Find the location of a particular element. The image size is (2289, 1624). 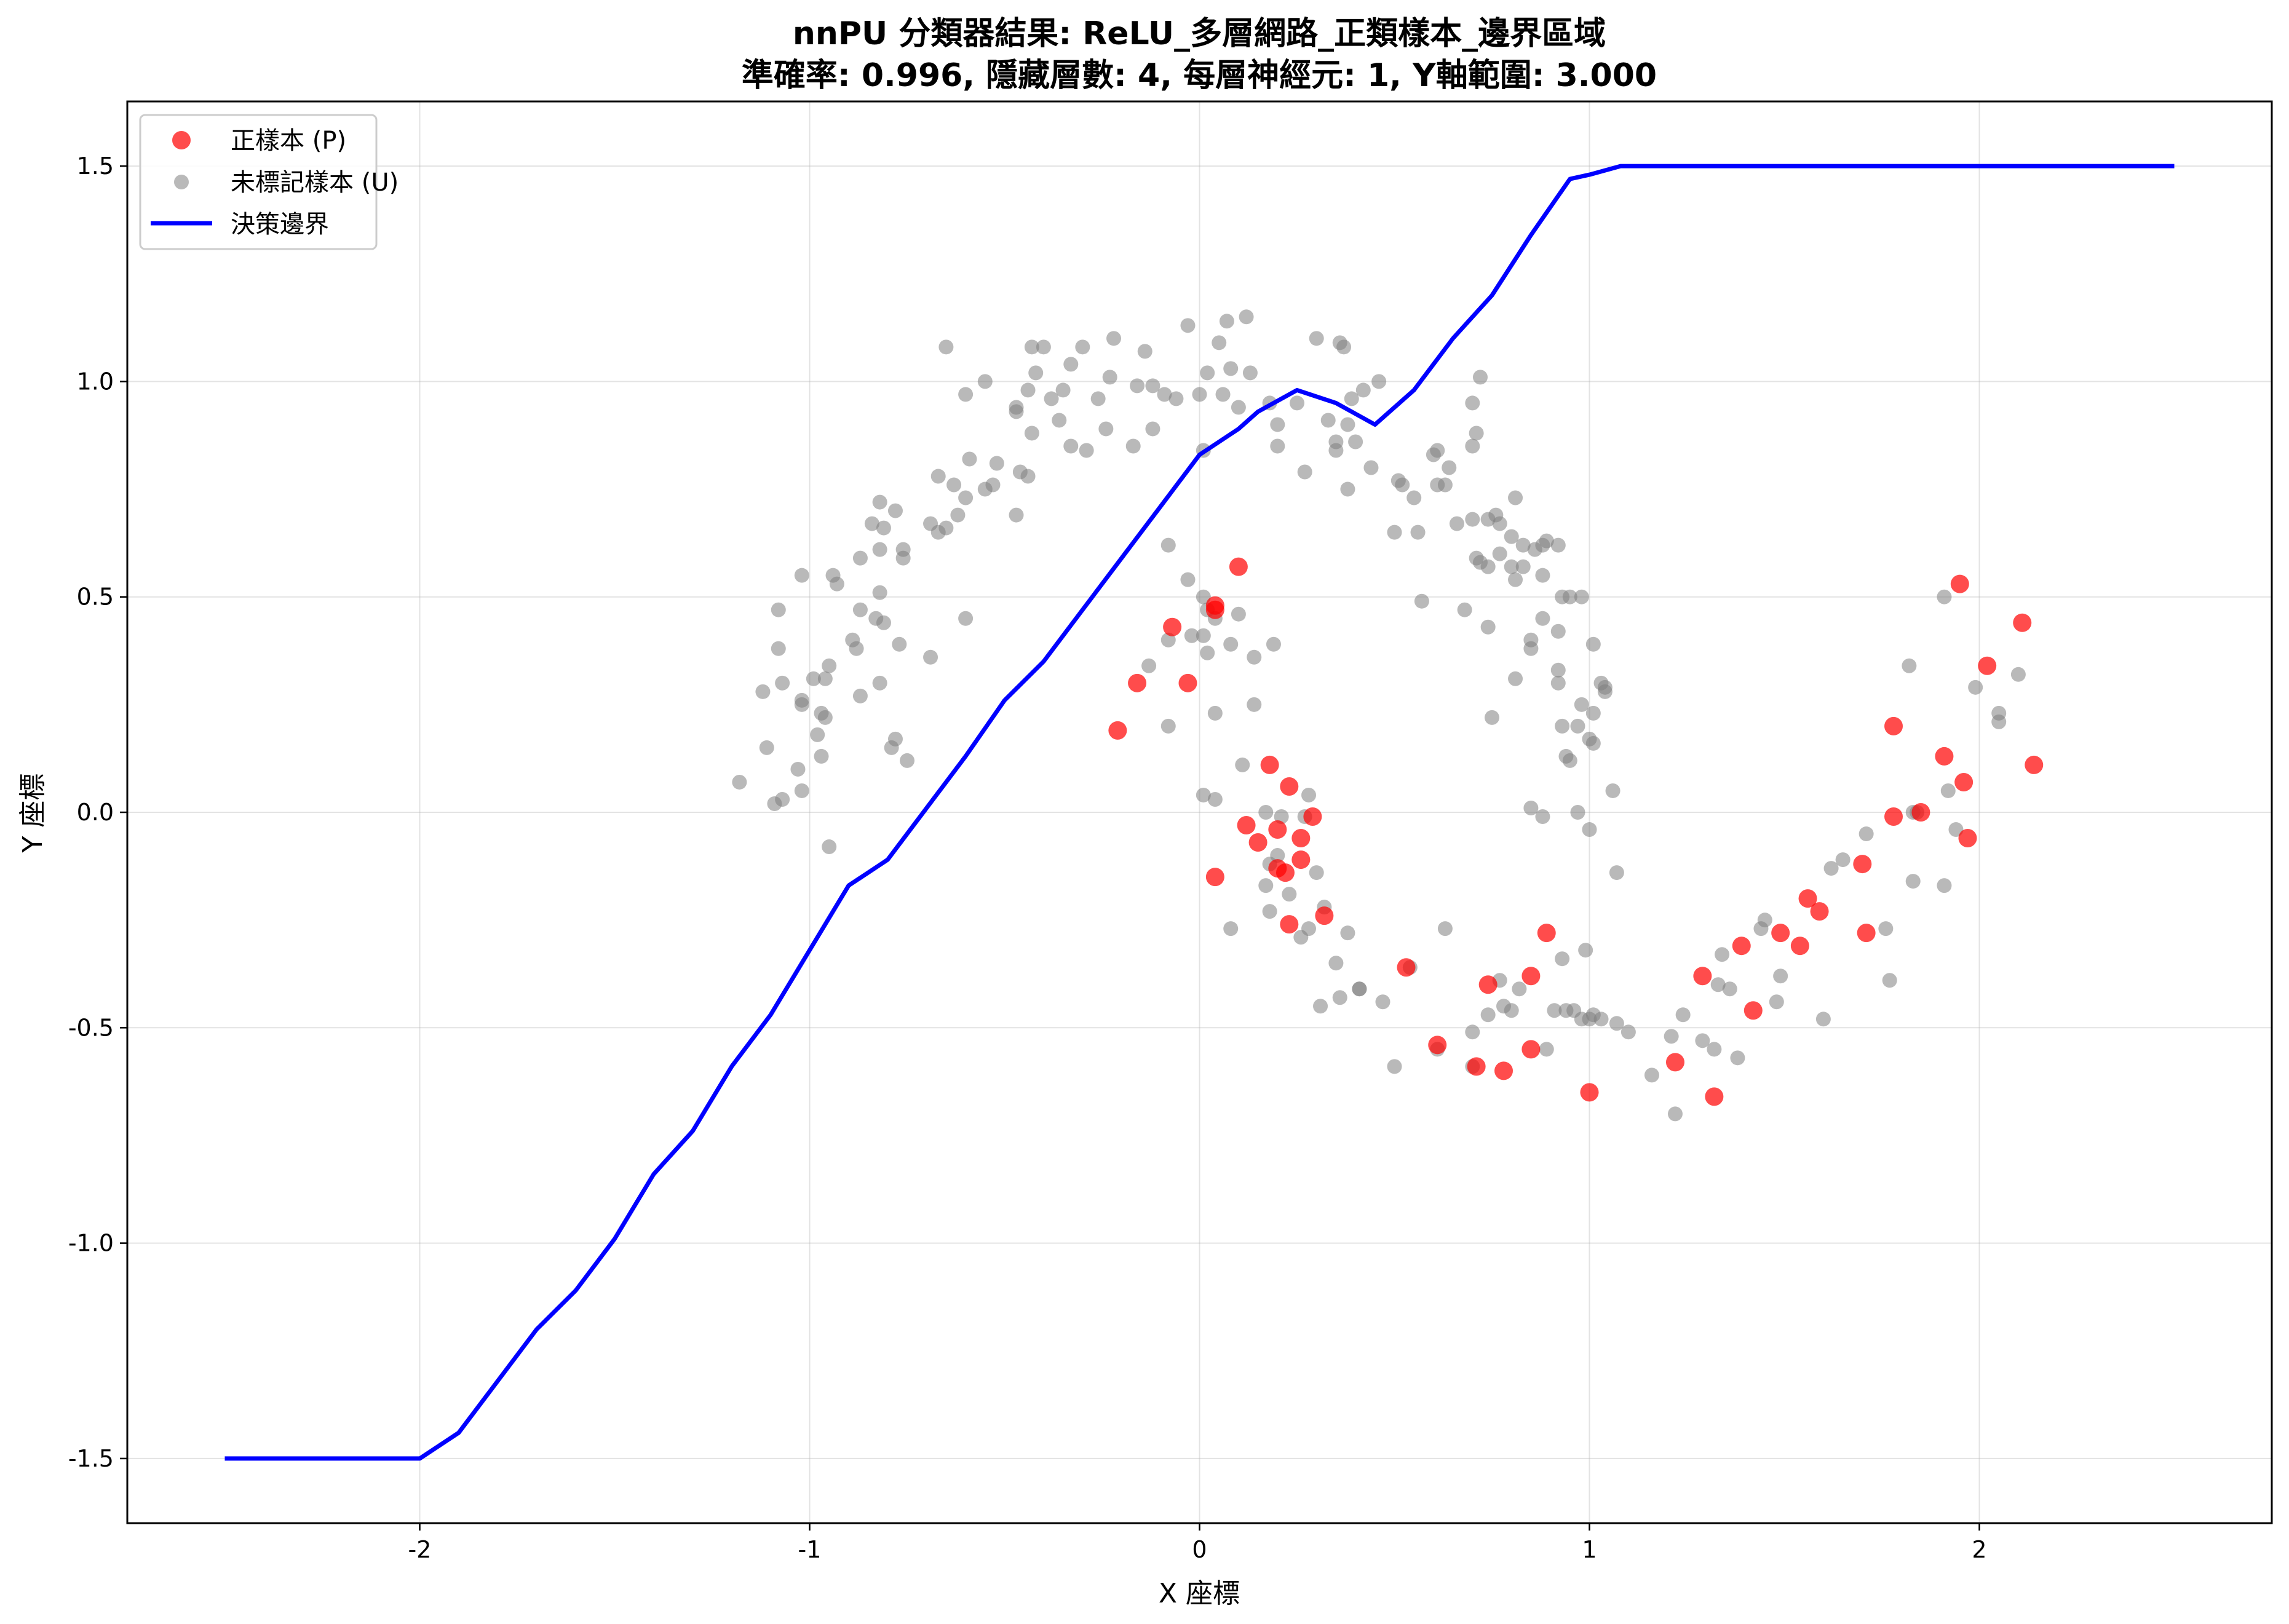

legend-box is located at coordinates (258, 182).